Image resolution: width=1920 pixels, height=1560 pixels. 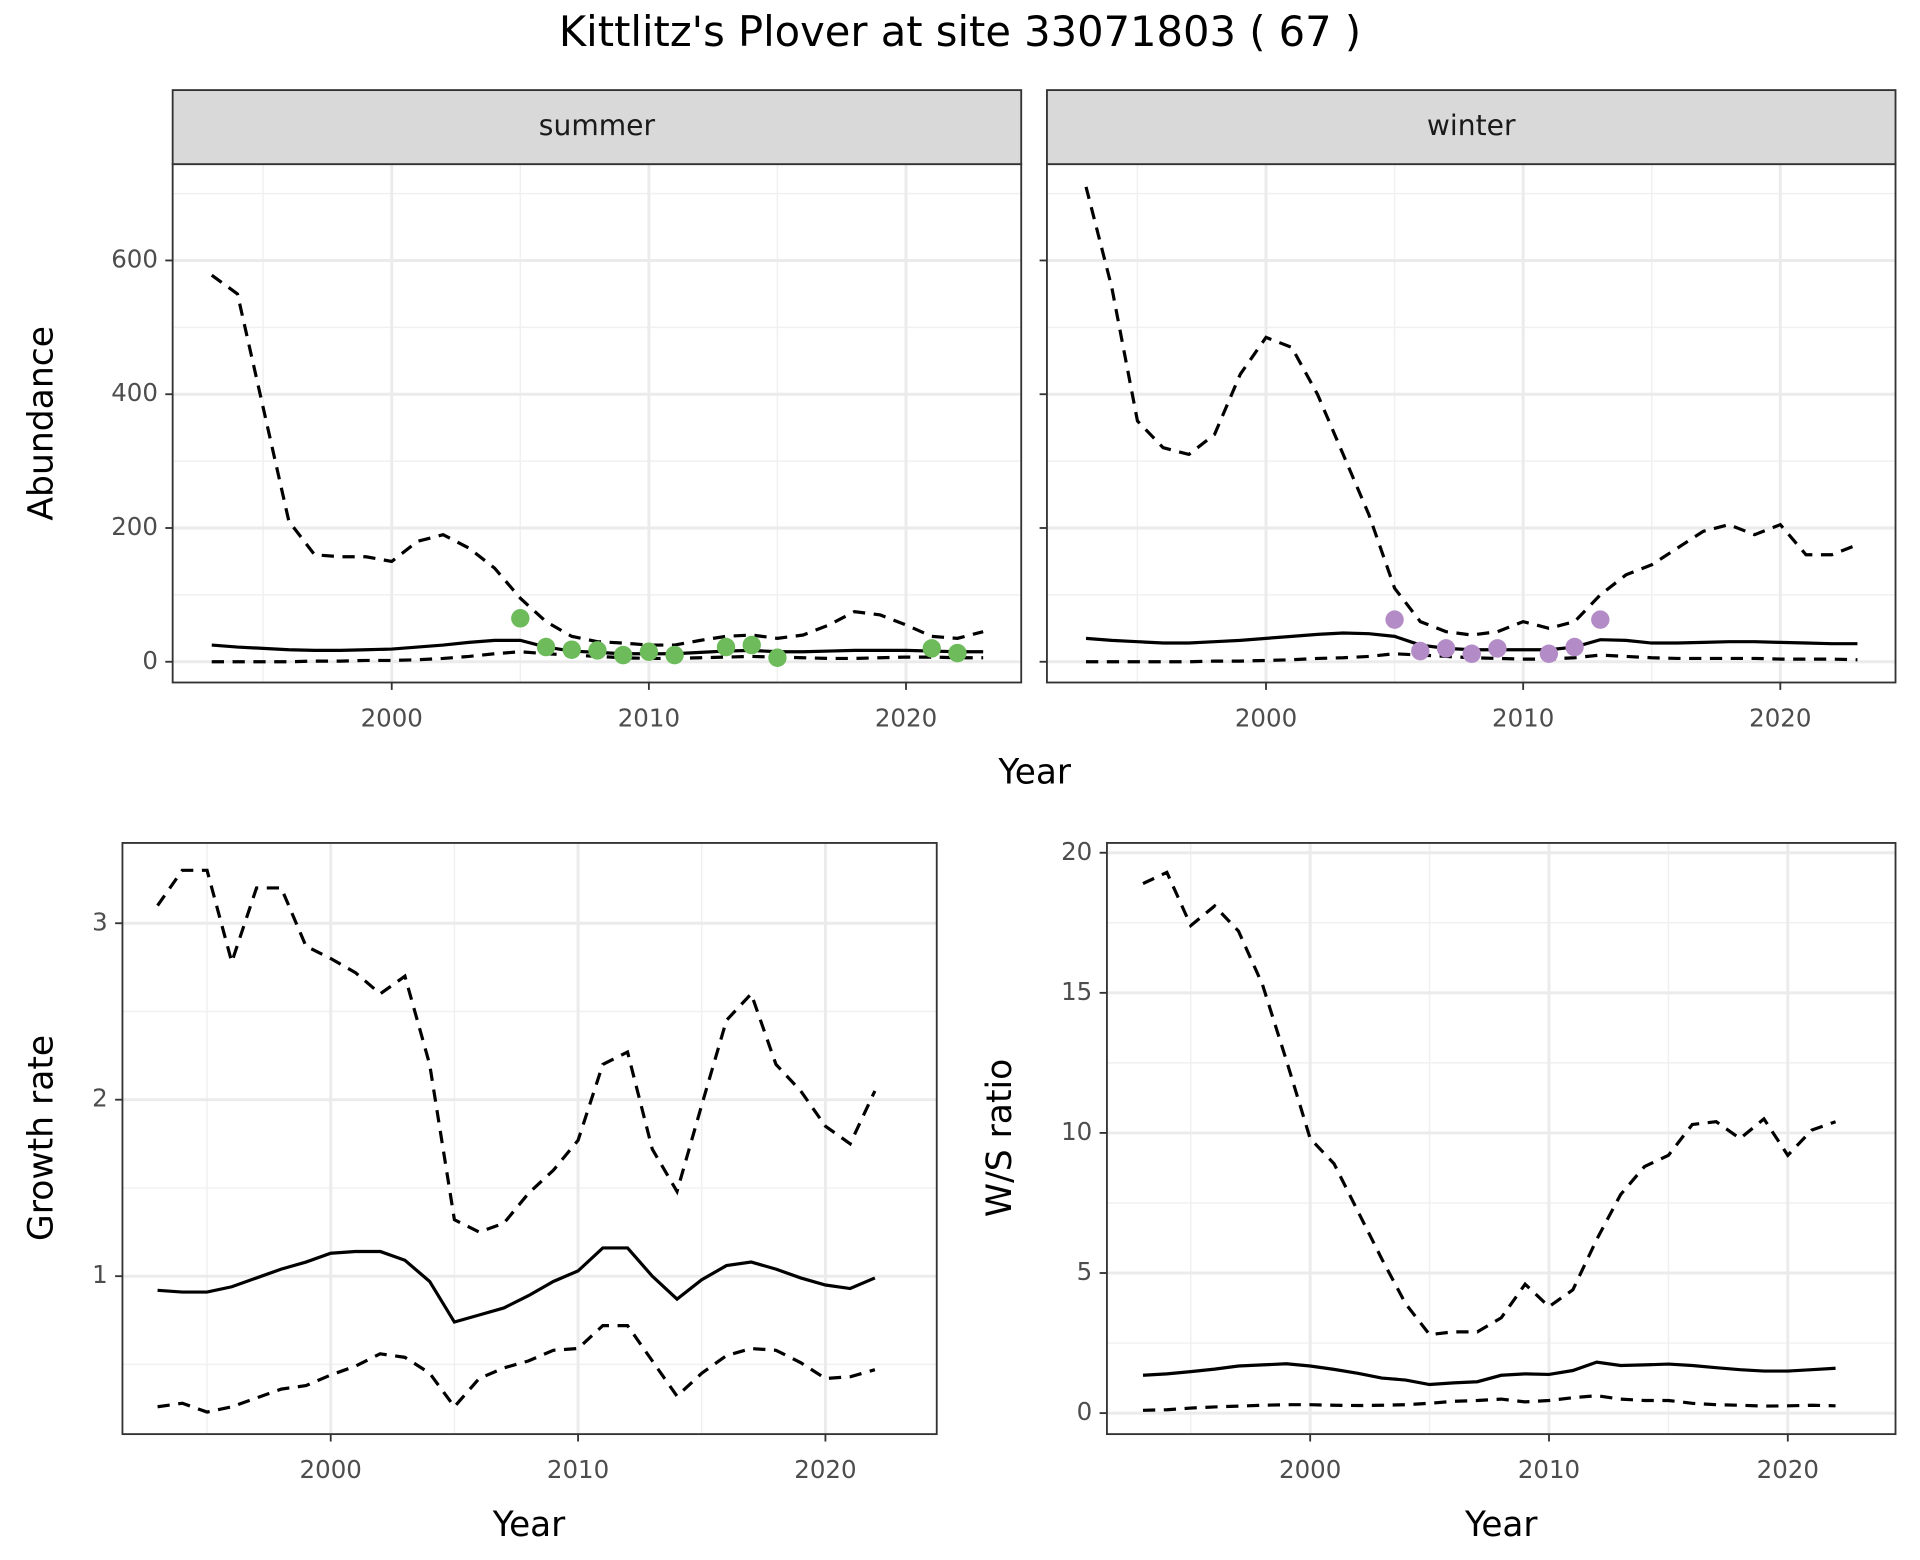 I want to click on y-tick-label: 3, so click(x=100, y=921).